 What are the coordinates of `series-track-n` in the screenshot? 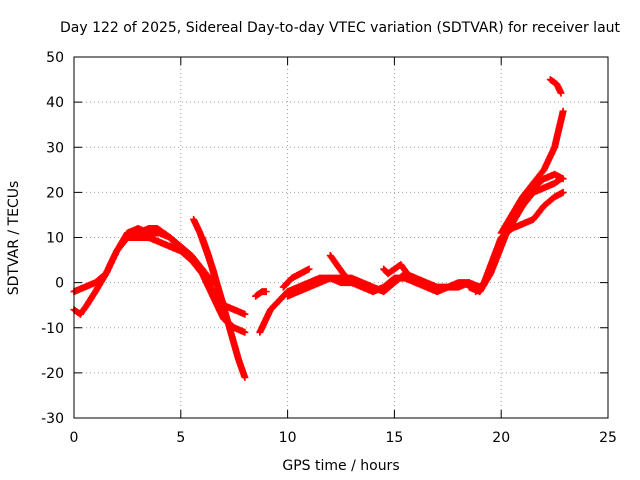 It's located at (532, 172).